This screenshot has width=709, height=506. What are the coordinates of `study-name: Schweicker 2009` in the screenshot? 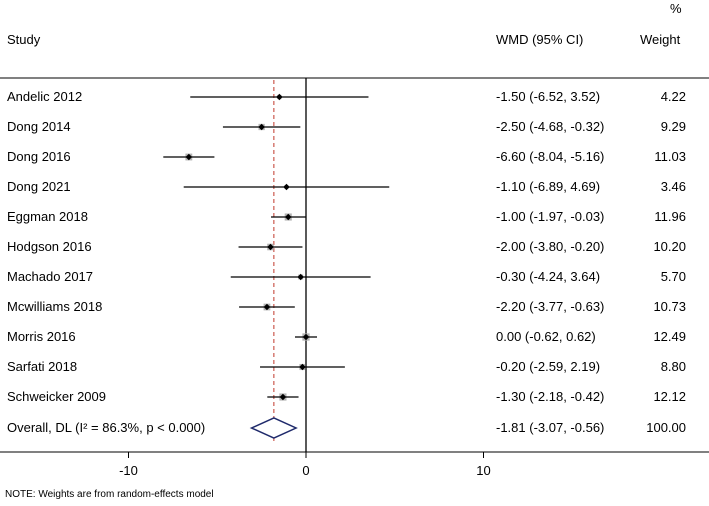 It's located at (56, 396).